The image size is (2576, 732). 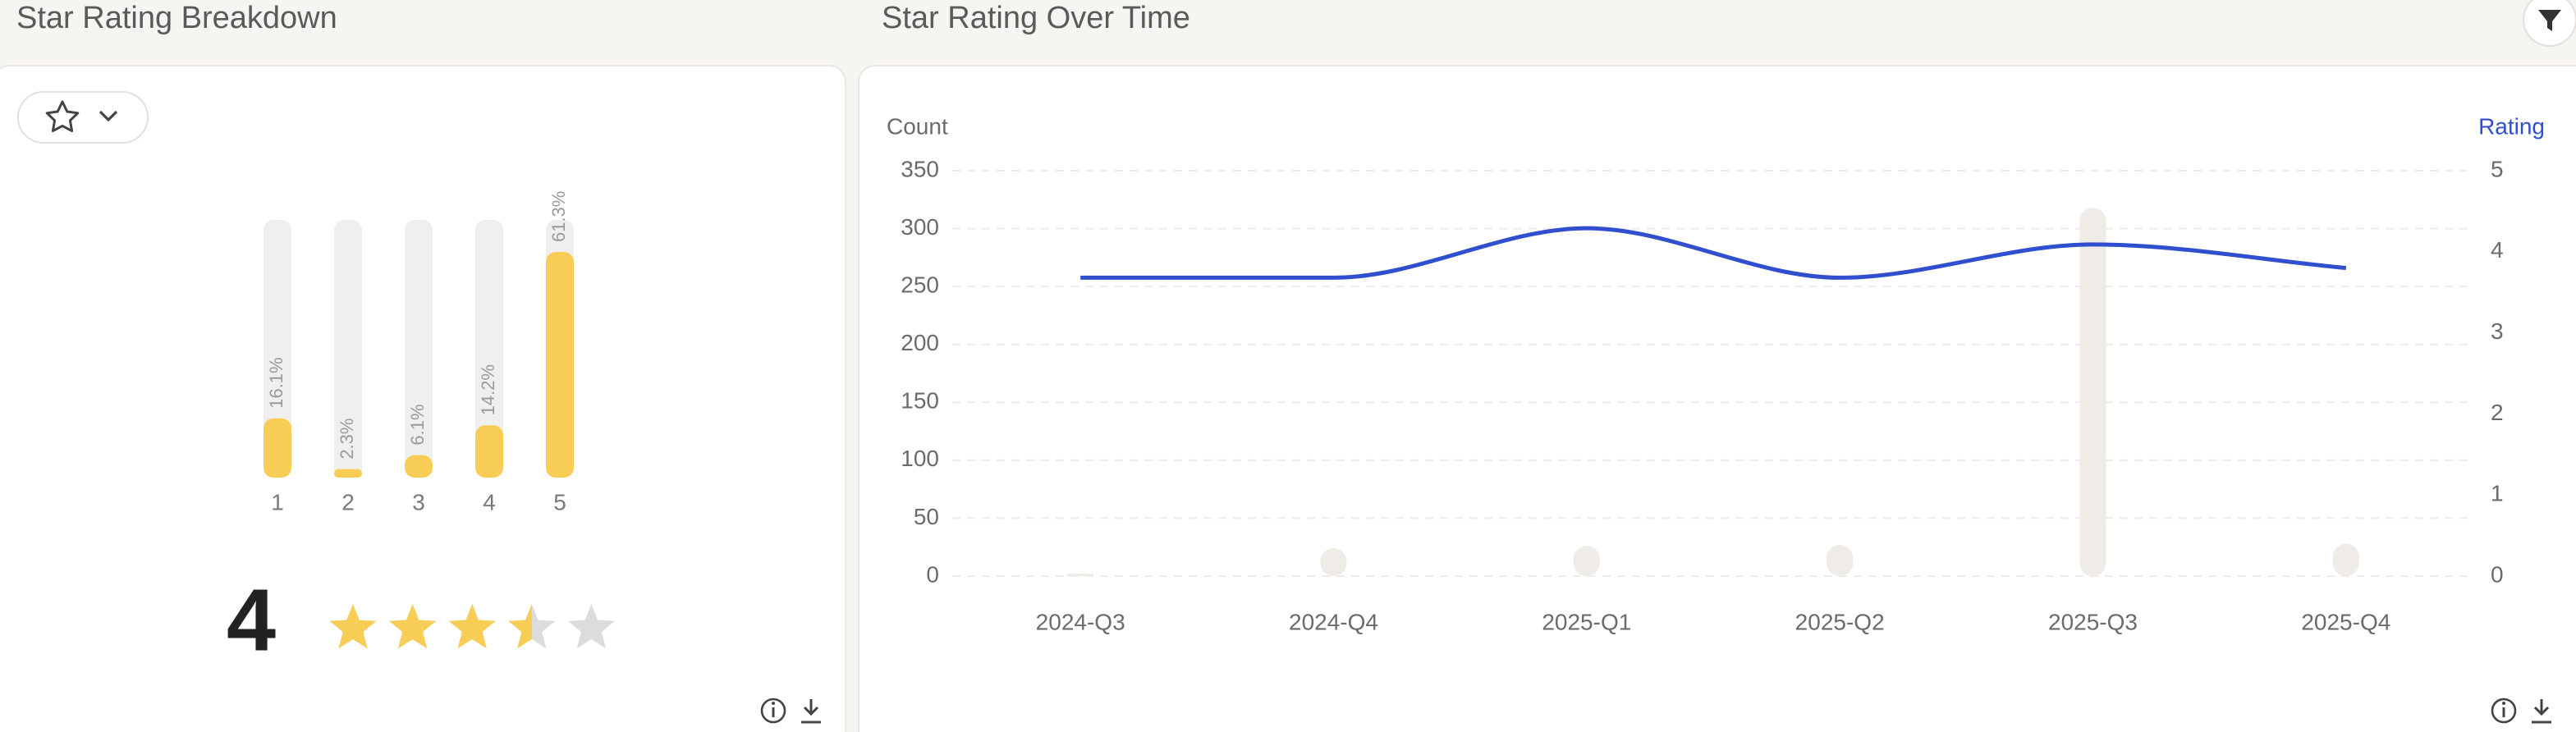 I want to click on y-axis-label: Count, so click(x=918, y=126).